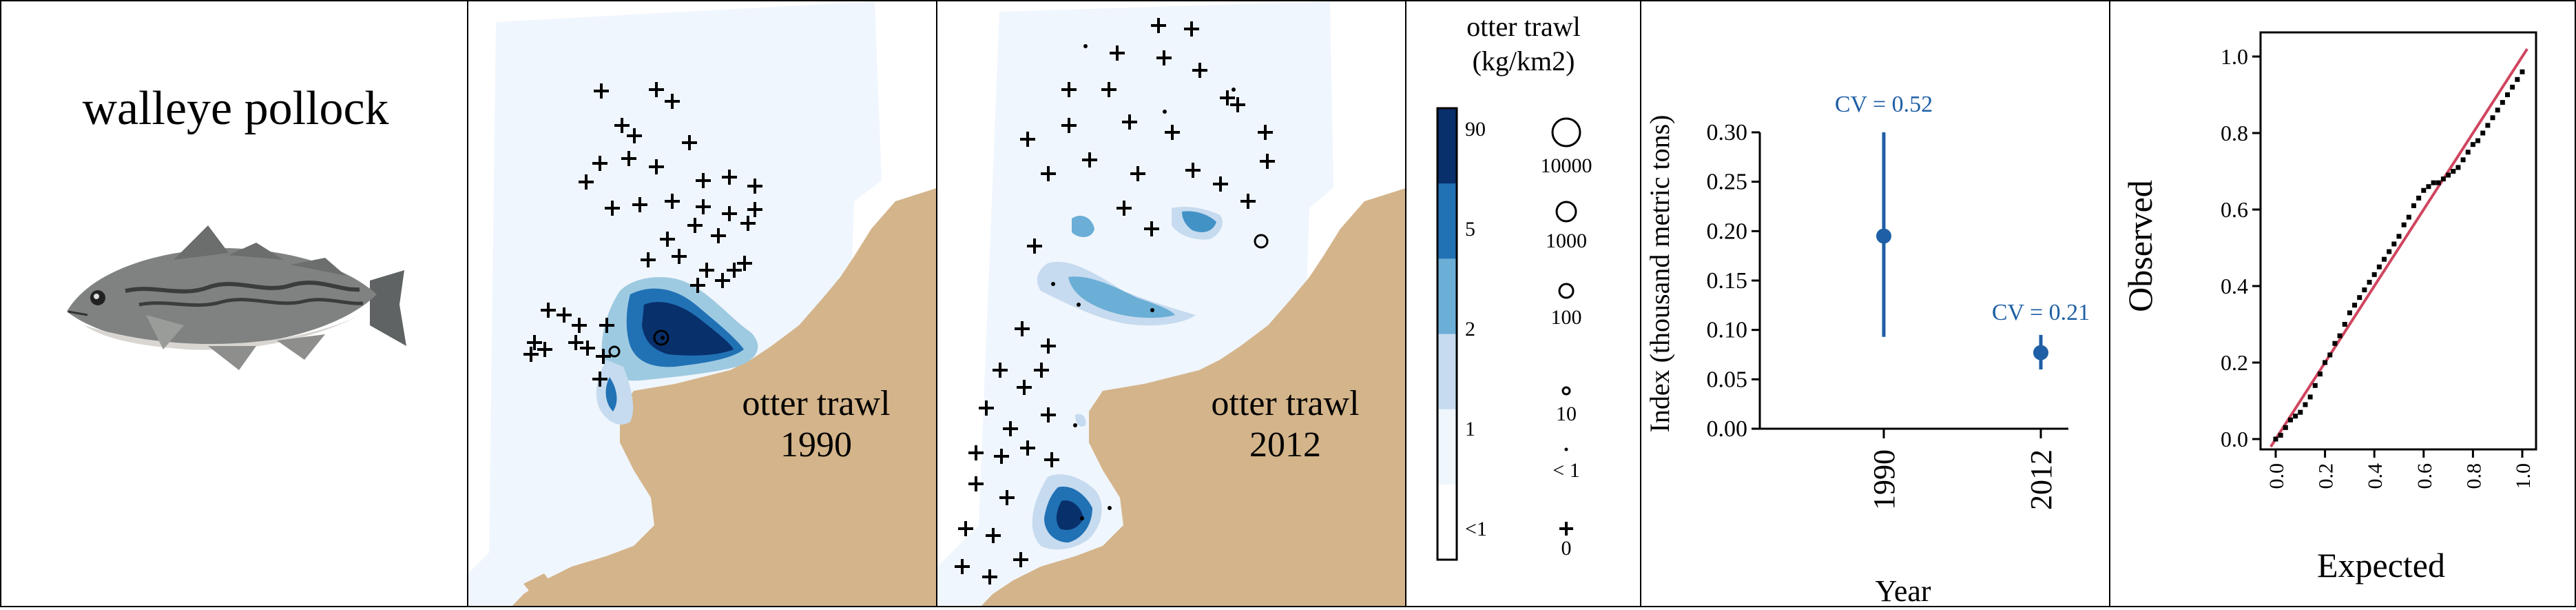  Describe the element at coordinates (2398, 248) in the screenshot. I see `qq-identity-line` at that location.